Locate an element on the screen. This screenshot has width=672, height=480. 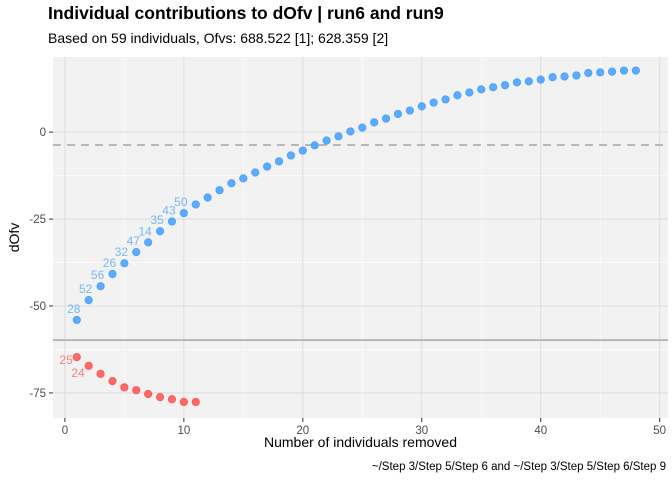
x-tick-label: 40 is located at coordinates (540, 431).